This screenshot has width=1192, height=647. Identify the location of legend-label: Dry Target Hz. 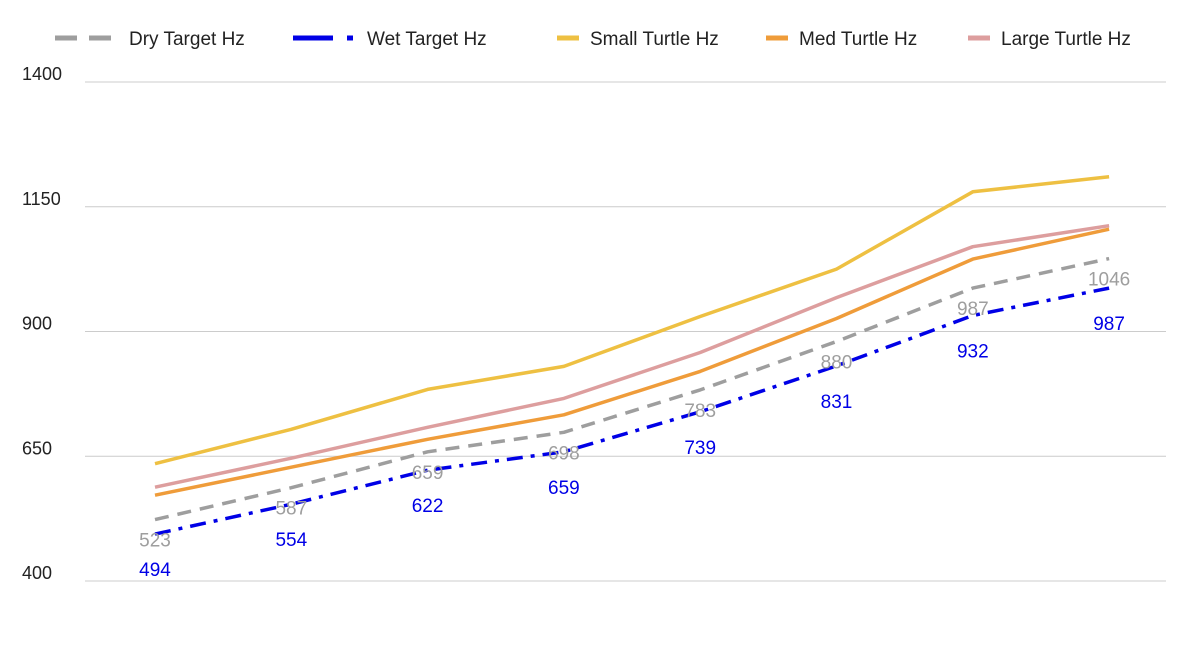
(187, 39).